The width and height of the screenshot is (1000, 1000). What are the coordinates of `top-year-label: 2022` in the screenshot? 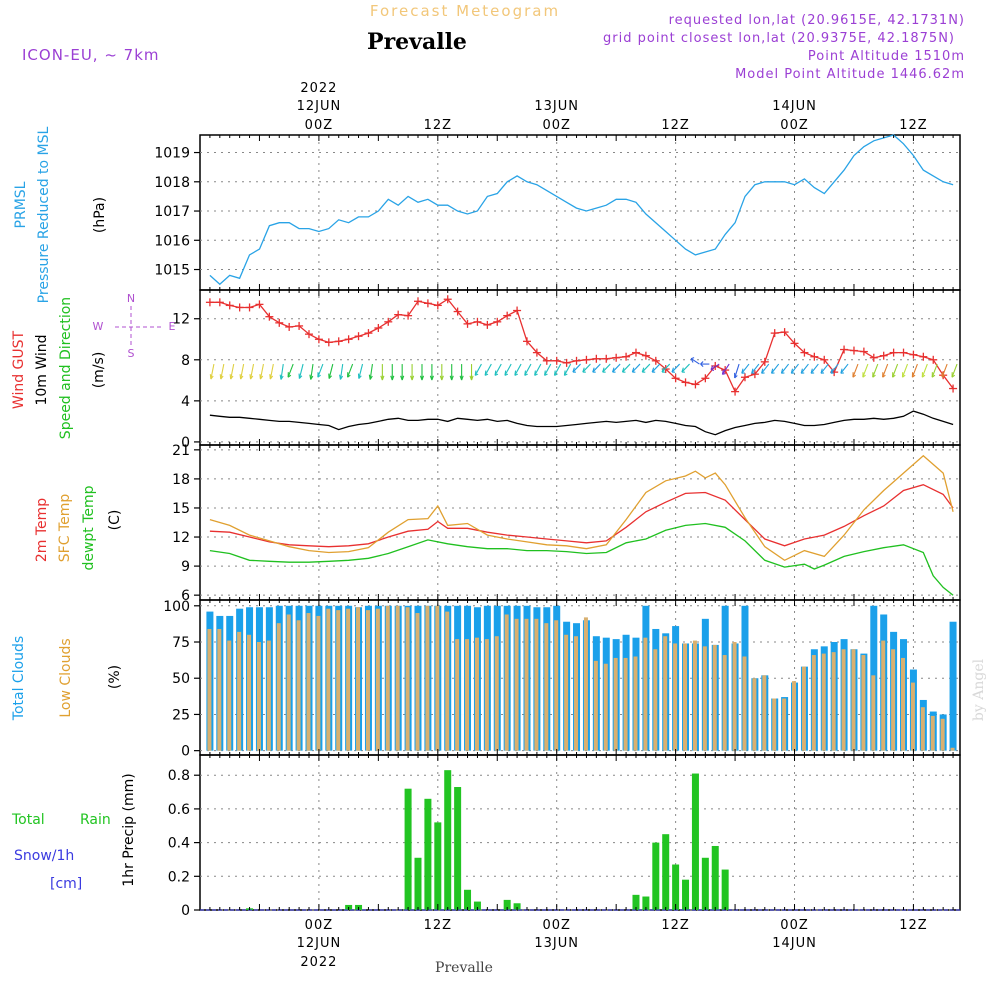 It's located at (318, 88).